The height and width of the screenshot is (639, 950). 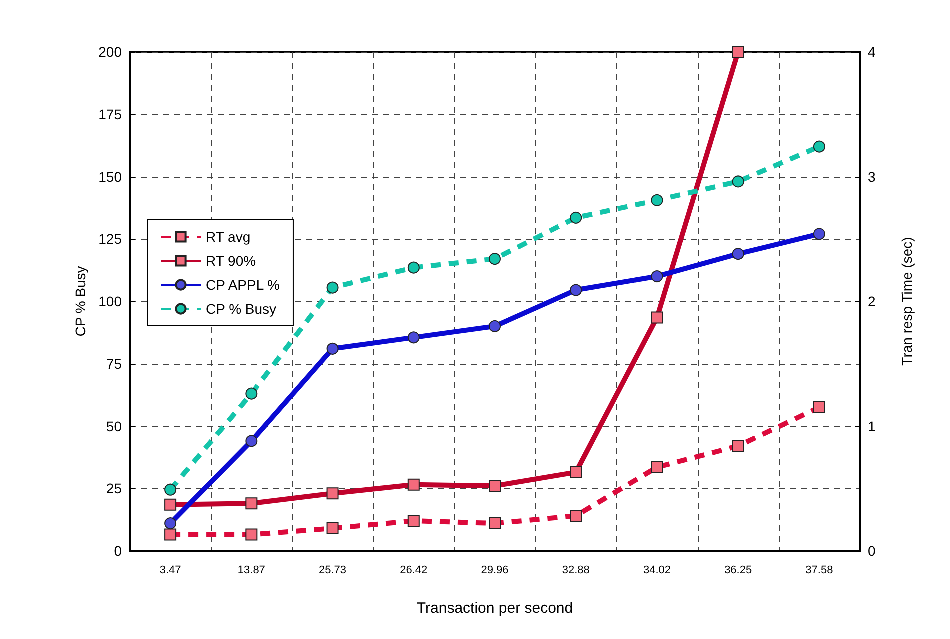 What do you see at coordinates (907, 301) in the screenshot?
I see `y2-axis-title: Tran resp Time (sec)` at bounding box center [907, 301].